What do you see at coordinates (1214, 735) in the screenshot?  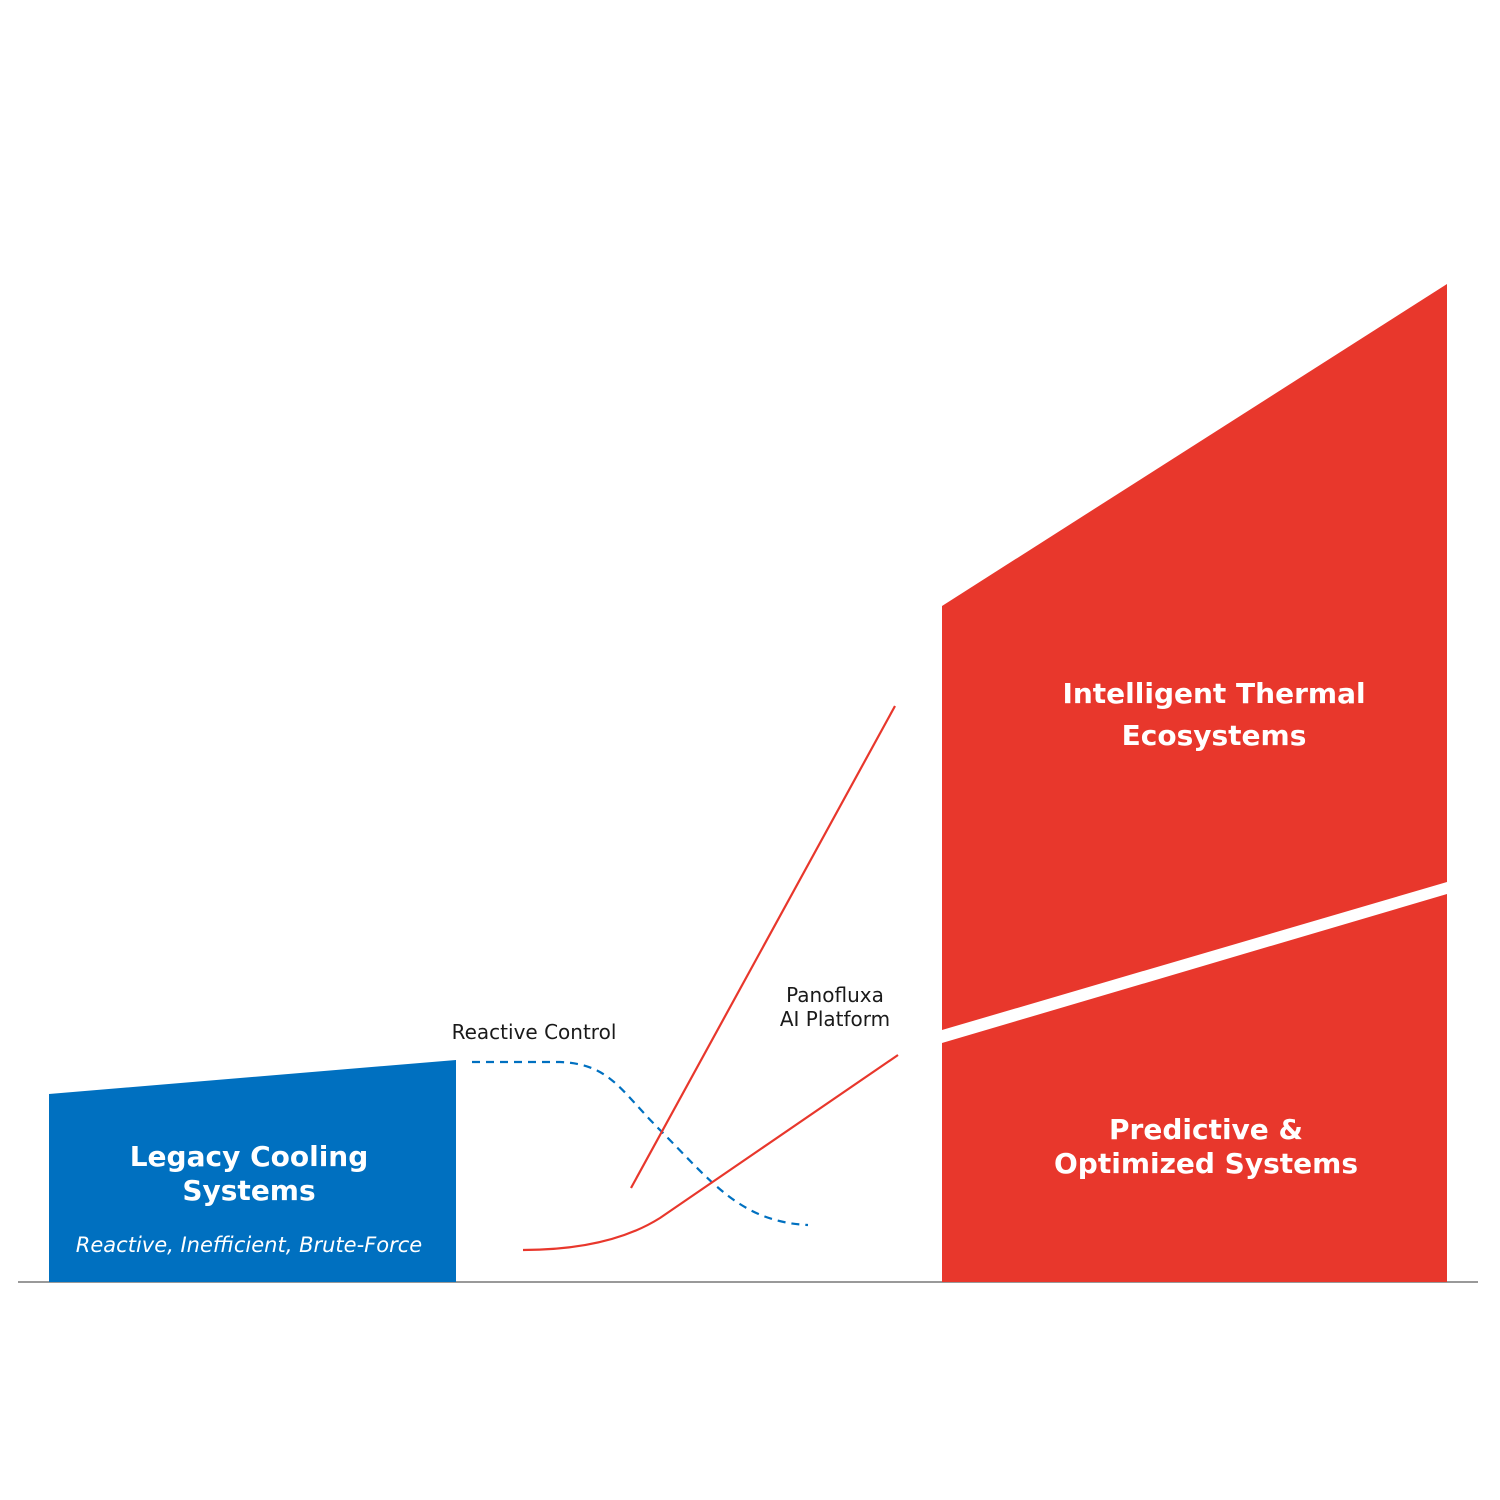 I see `intelligent-title-line2: Ecosystems` at bounding box center [1214, 735].